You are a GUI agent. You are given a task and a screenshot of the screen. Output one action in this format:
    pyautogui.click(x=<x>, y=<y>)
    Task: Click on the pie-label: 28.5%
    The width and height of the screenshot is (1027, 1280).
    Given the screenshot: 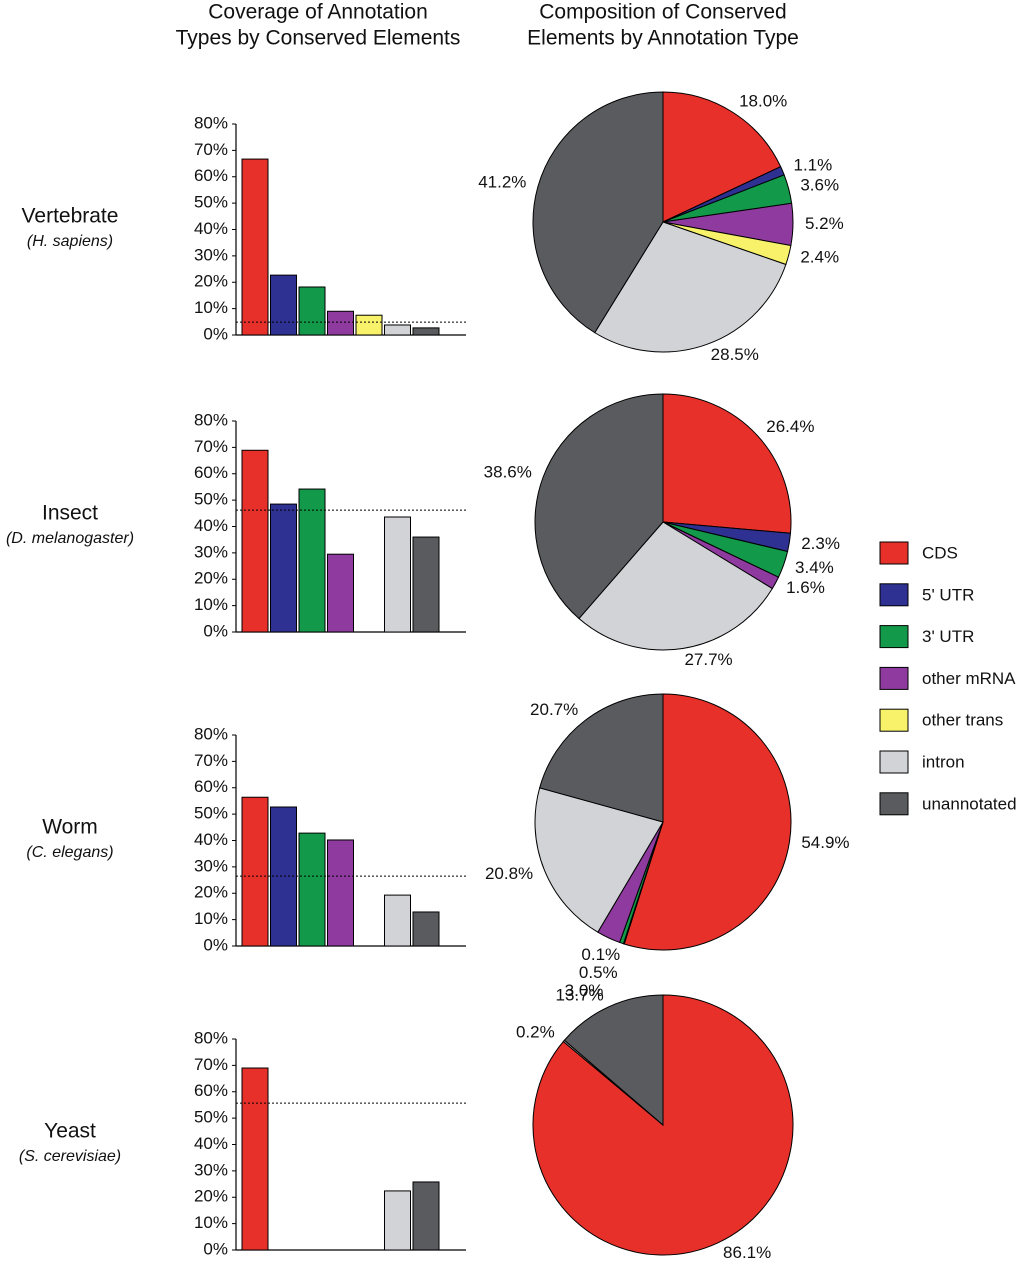 What is the action you would take?
    pyautogui.click(x=735, y=354)
    